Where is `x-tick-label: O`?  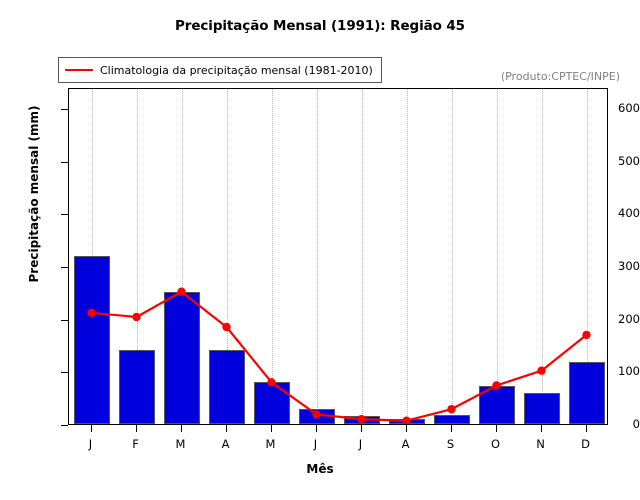
x-tick-label: O is located at coordinates (495, 444).